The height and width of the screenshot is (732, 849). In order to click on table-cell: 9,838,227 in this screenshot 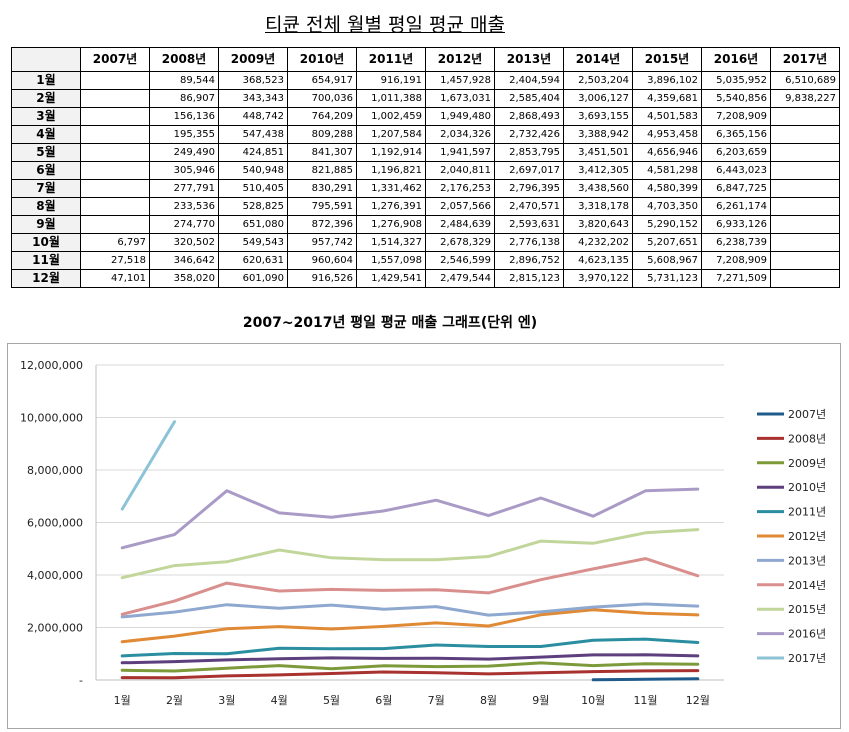, I will do `click(805, 98)`.